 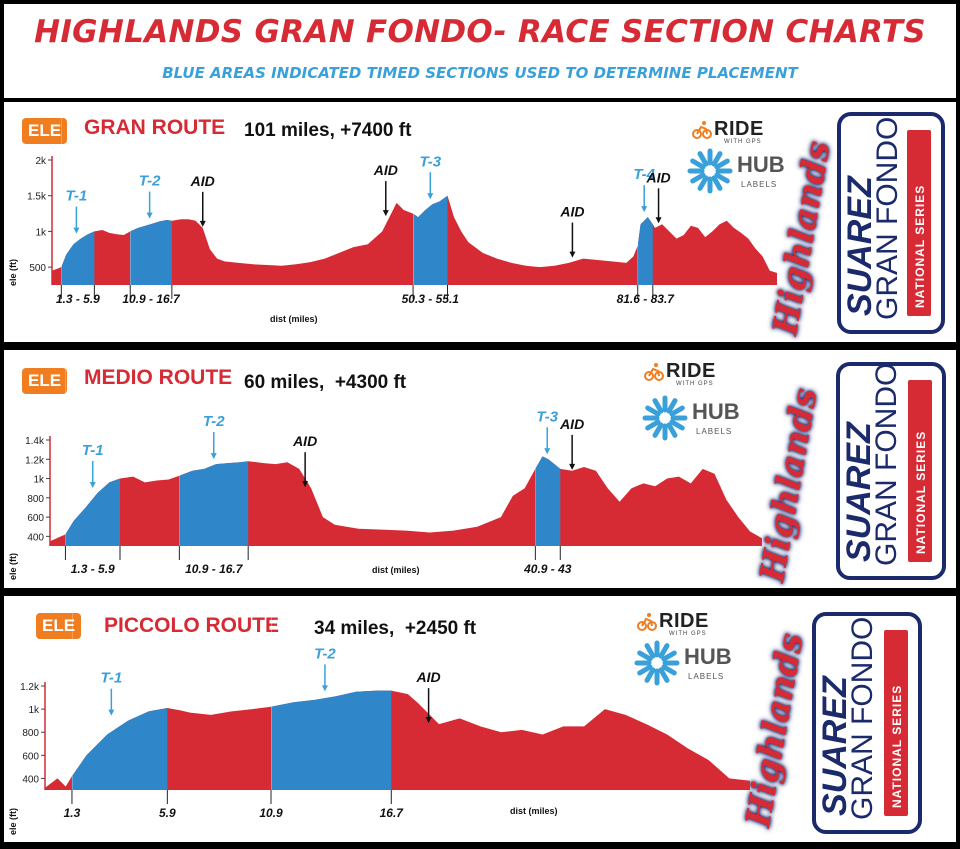 What do you see at coordinates (644, 174) in the screenshot?
I see `timed-section-label: T-4` at bounding box center [644, 174].